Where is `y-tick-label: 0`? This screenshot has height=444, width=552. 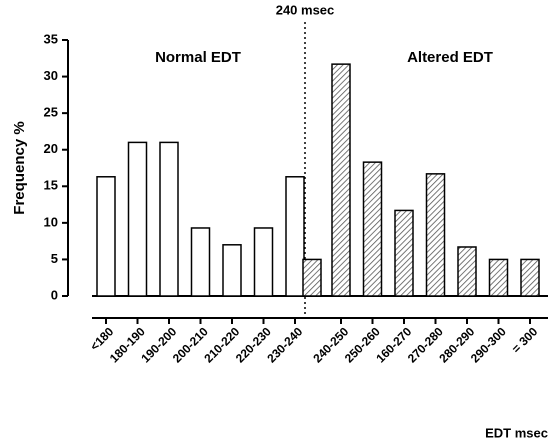
y-tick-label: 0 is located at coordinates (54, 294).